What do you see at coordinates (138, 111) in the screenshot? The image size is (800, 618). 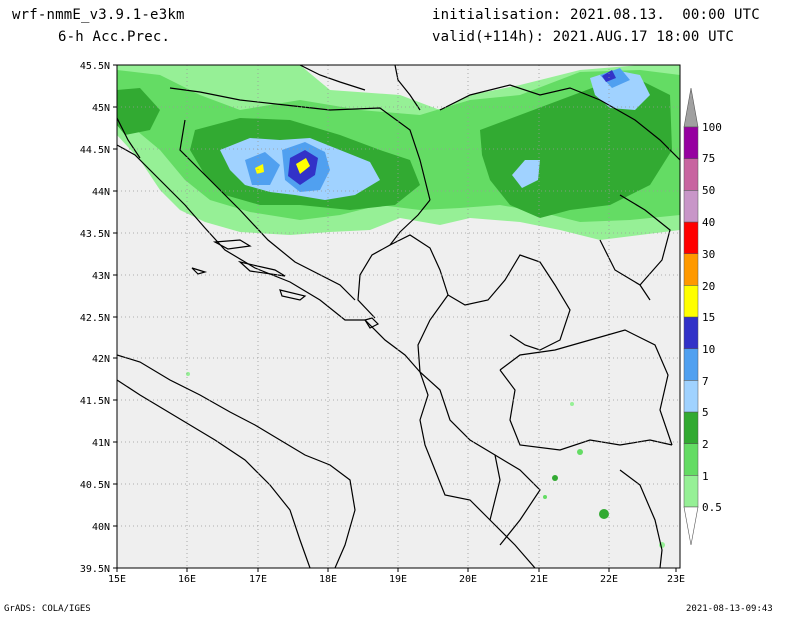 I see `precip-area-2c` at bounding box center [138, 111].